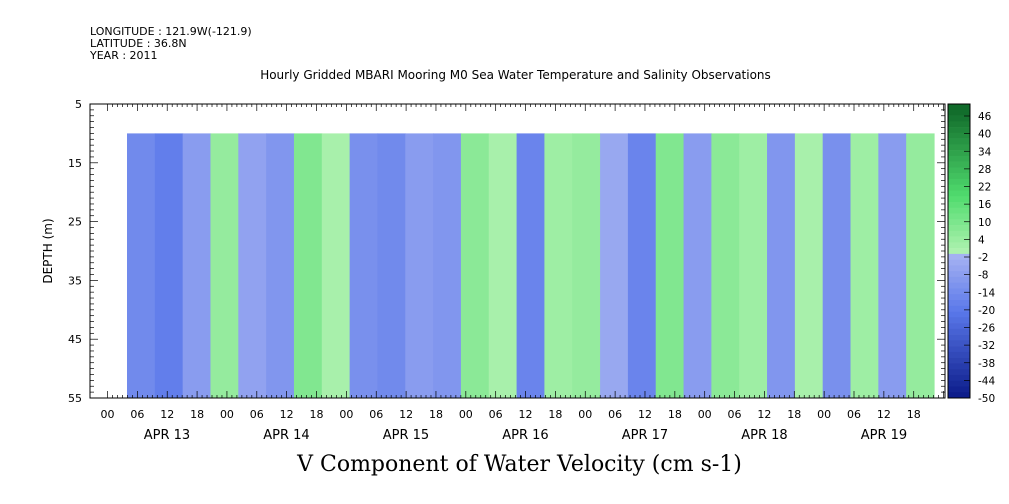 Image resolution: width=1009 pixels, height=504 pixels. What do you see at coordinates (519, 464) in the screenshot?
I see `colorbar-title: V Component of Water Velocity (cm s-1)` at bounding box center [519, 464].